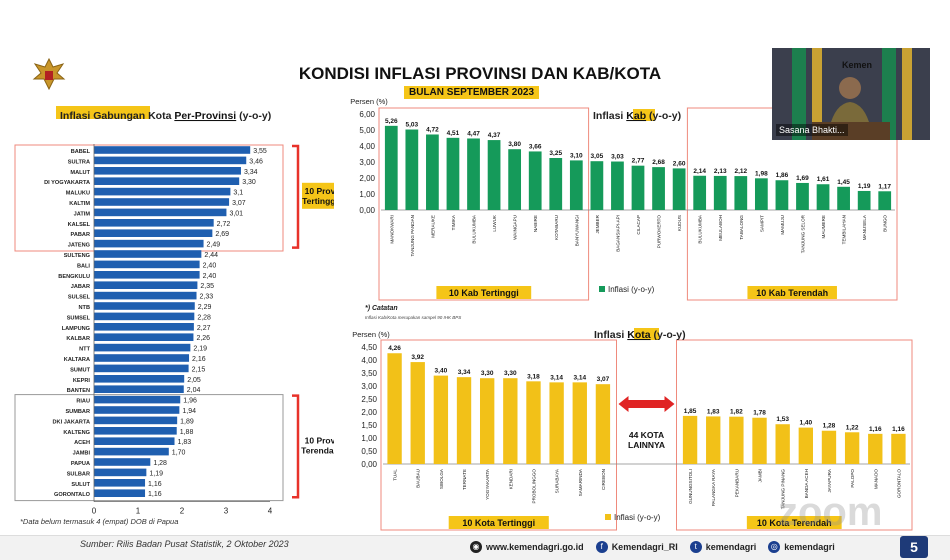 The height and width of the screenshot is (560, 950). Describe the element at coordinates (194, 390) in the screenshot. I see `data-label: 2,04` at that location.